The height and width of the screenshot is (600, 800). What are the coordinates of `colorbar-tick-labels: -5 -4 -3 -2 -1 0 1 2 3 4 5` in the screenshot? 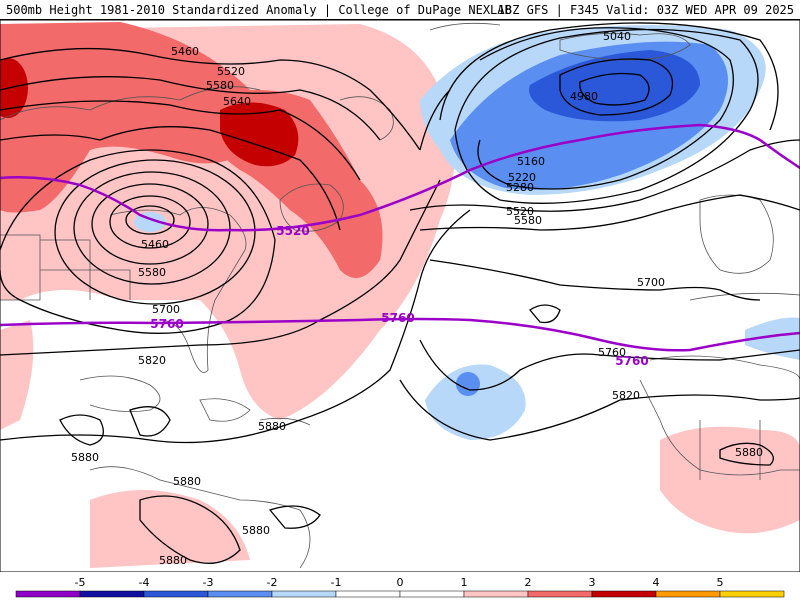 It's located at (399, 582).